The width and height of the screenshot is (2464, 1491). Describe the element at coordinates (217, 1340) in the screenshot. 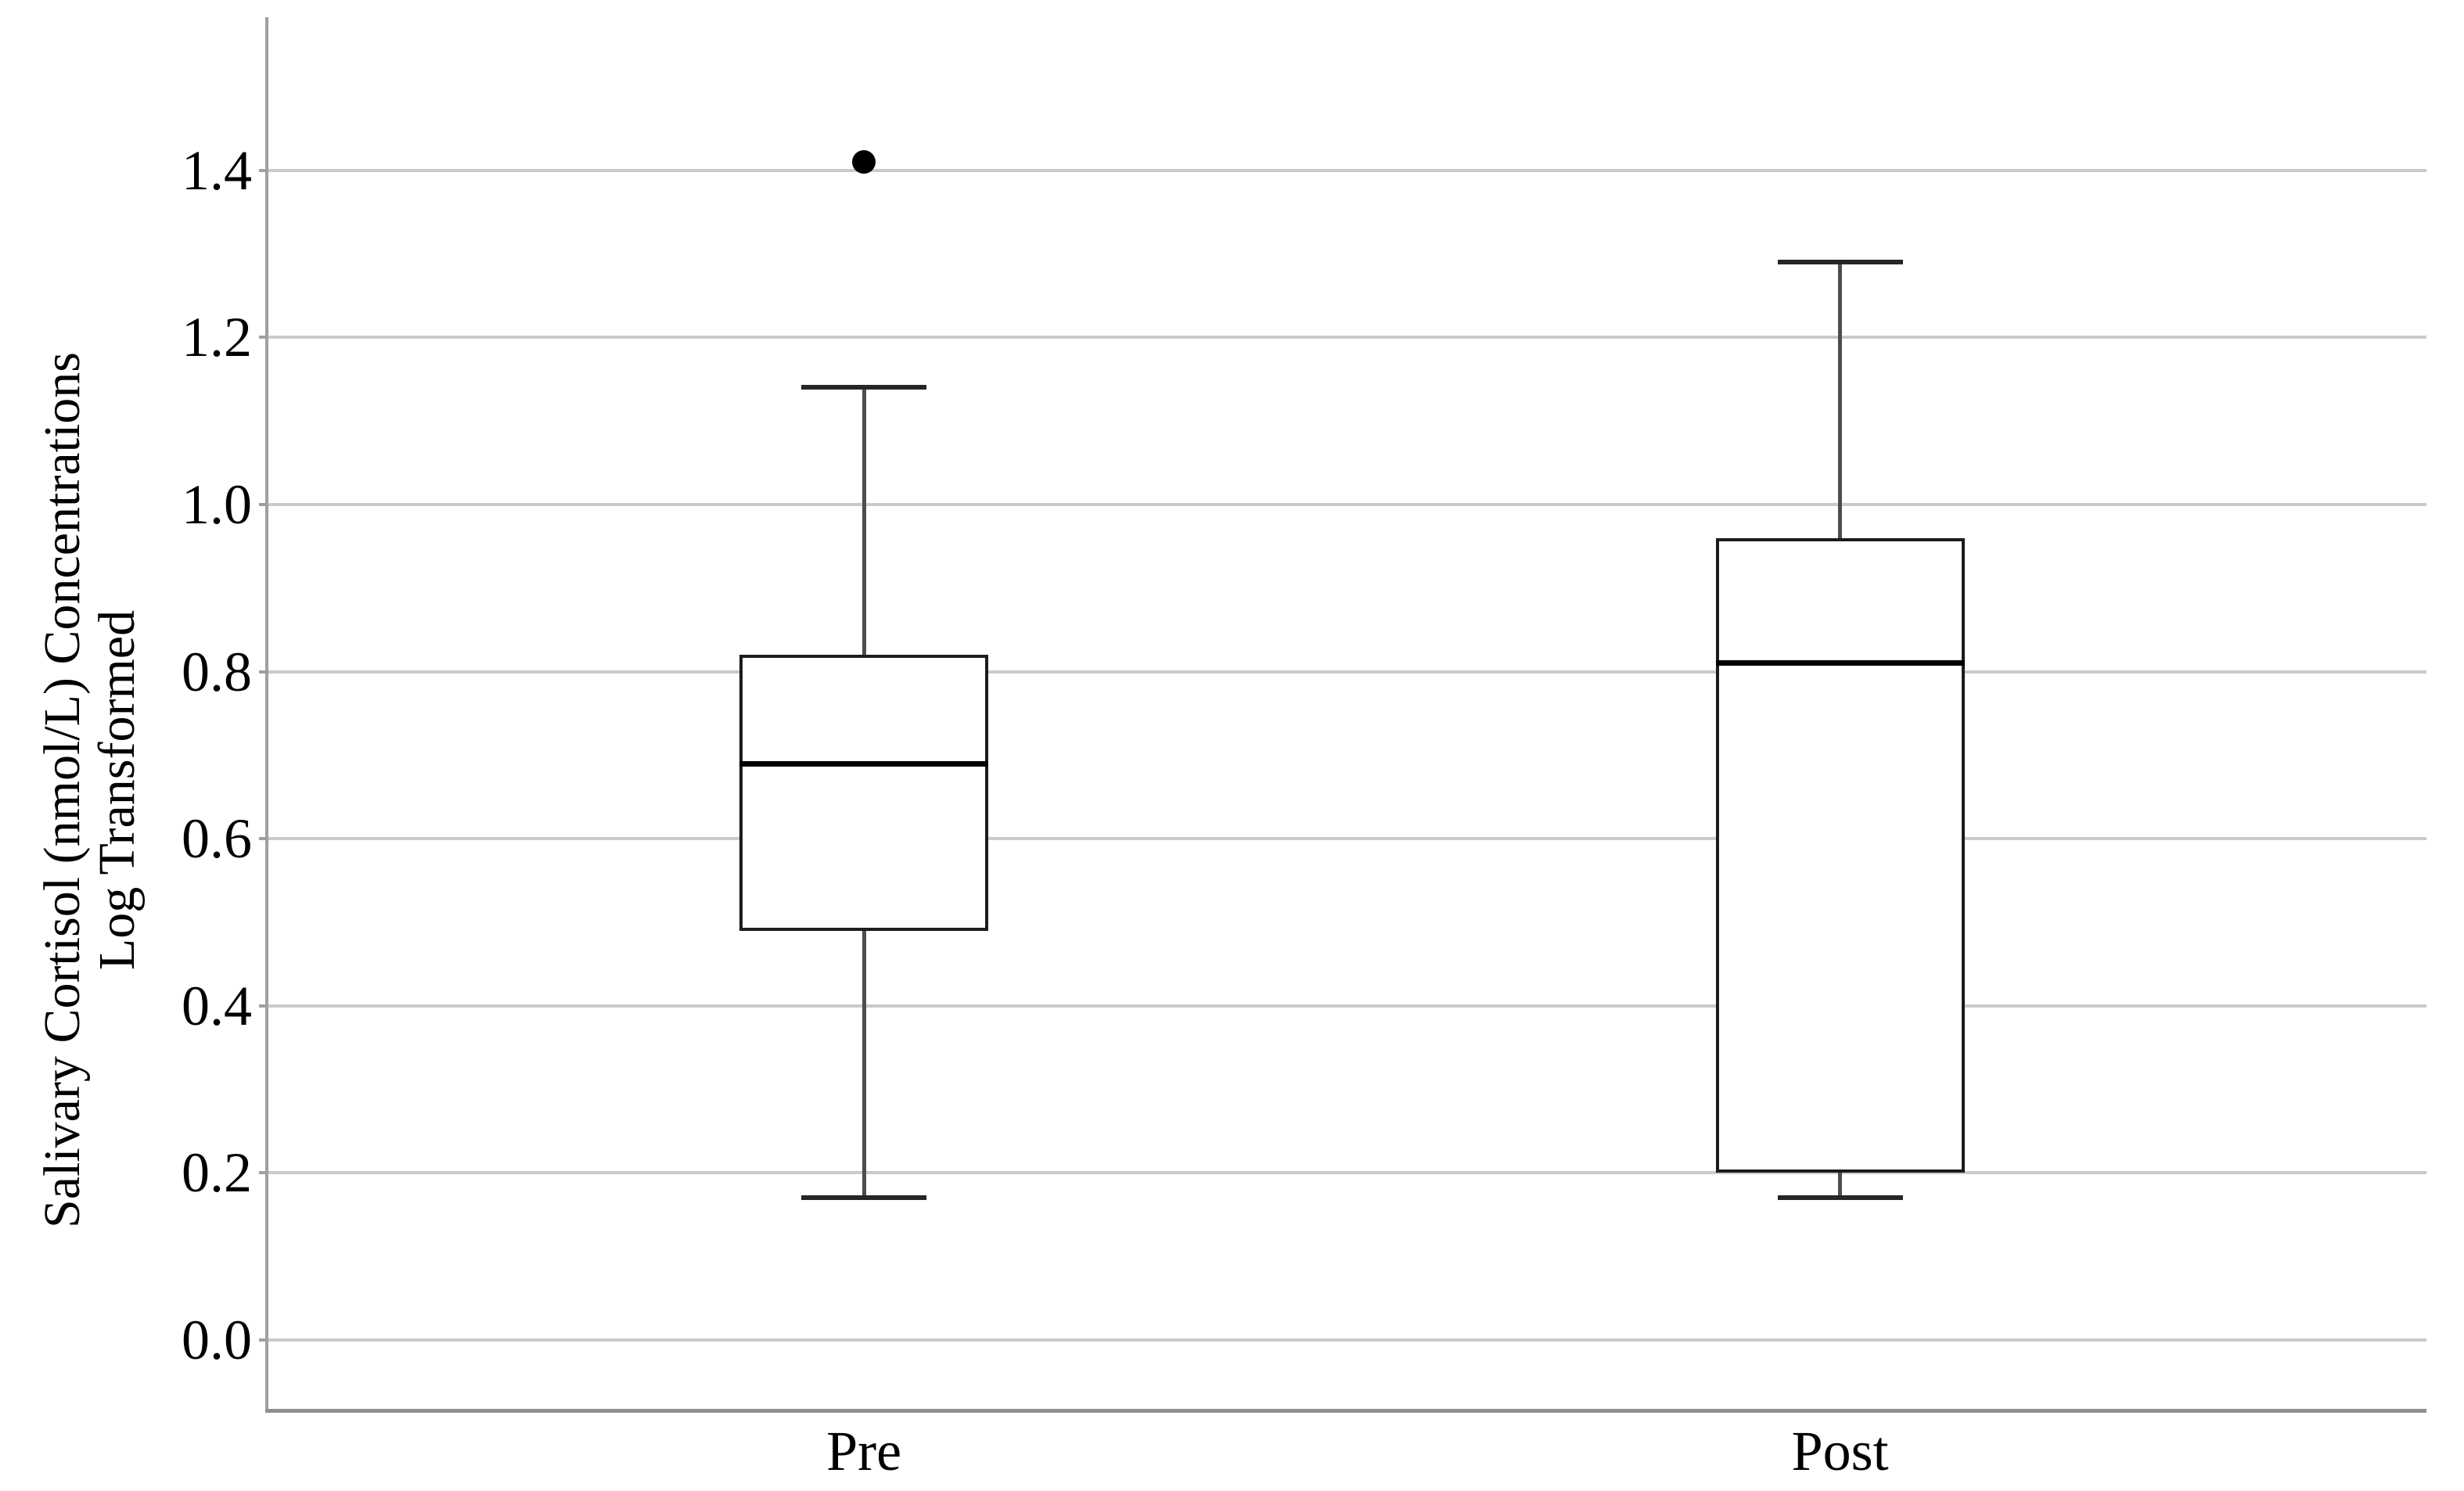

I see `y-tick-label: 0.0` at that location.